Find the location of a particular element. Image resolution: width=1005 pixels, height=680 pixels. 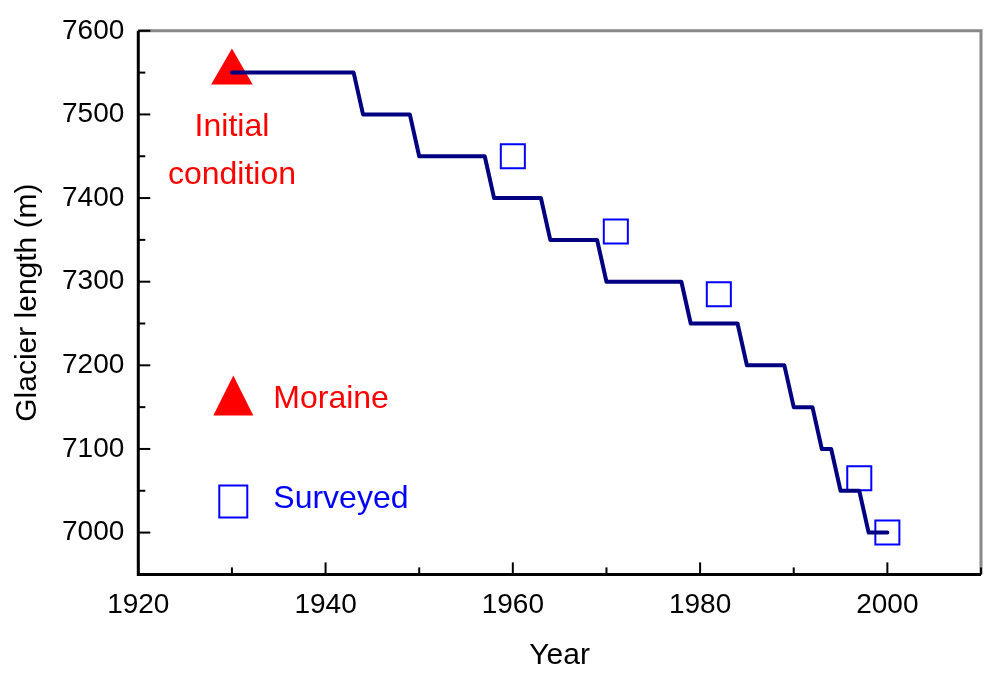

y-tick-label: 7500 is located at coordinates (93, 113).